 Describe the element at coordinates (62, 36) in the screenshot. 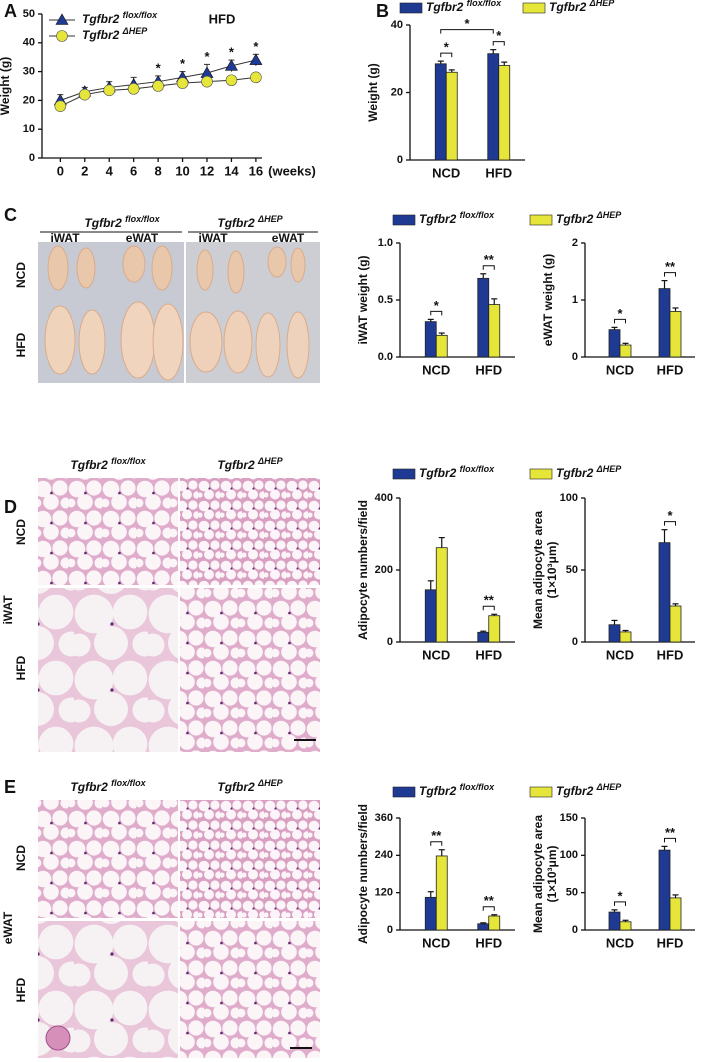

I see `legend-marker` at that location.